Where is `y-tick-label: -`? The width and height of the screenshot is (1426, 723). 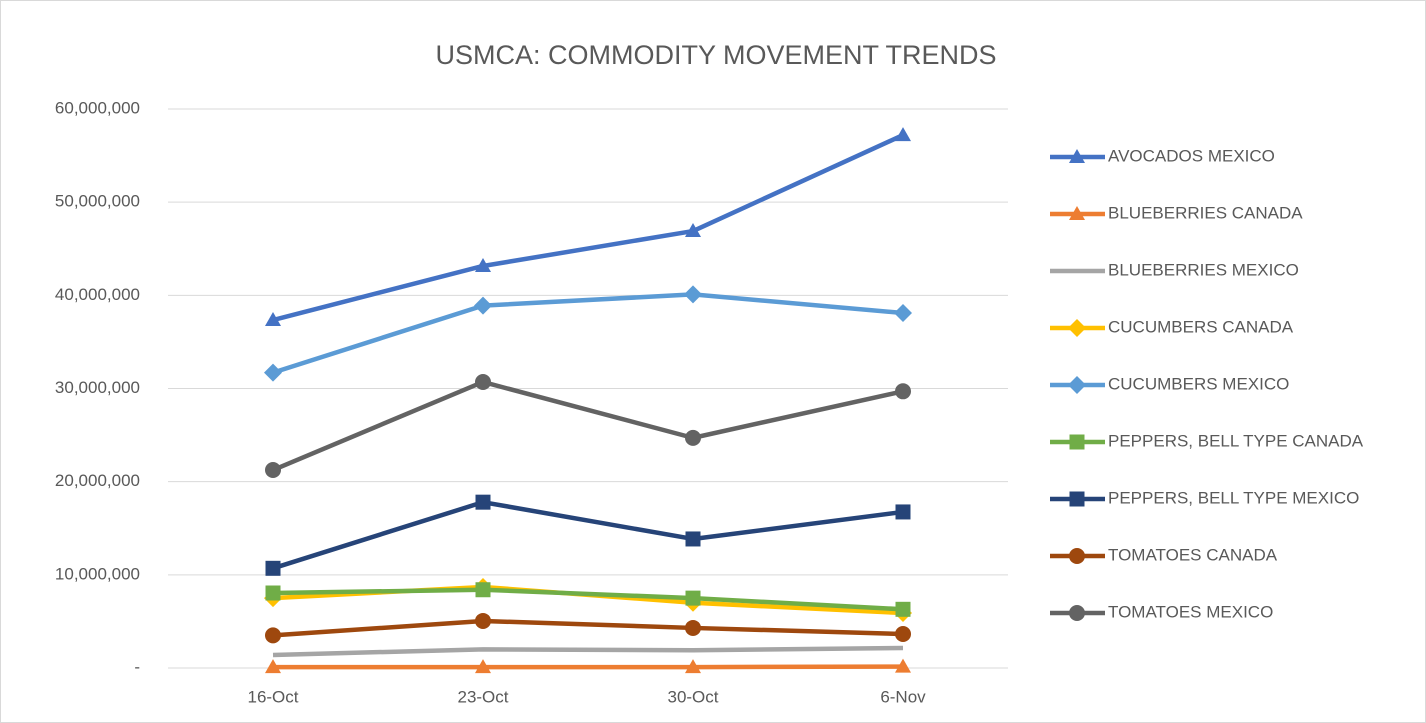 y-tick-label: - is located at coordinates (137, 666).